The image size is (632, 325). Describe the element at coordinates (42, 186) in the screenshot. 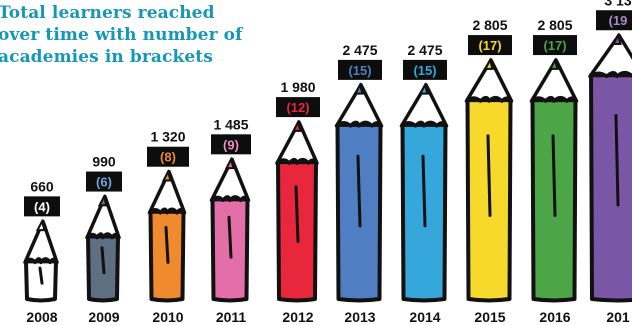

I see `learners-value-label: 660` at that location.